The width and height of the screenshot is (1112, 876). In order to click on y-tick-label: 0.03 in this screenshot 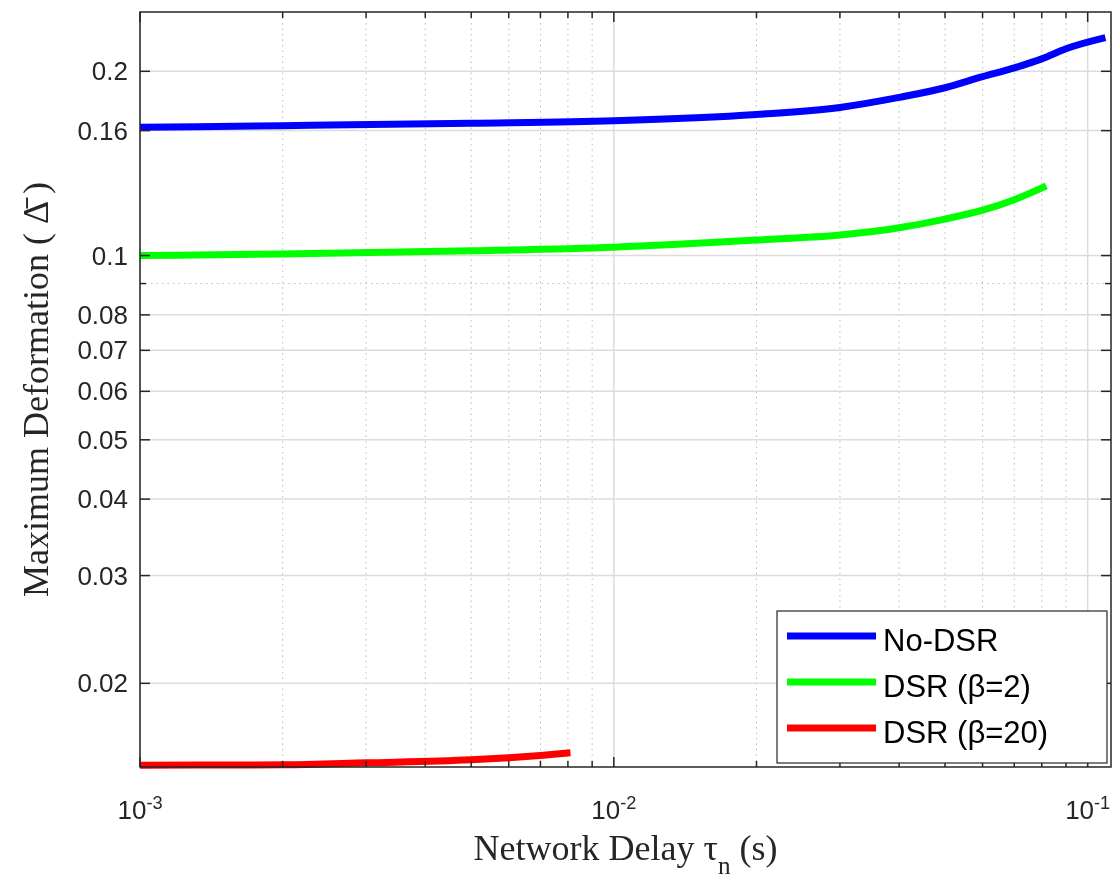, I will do `click(102, 575)`.